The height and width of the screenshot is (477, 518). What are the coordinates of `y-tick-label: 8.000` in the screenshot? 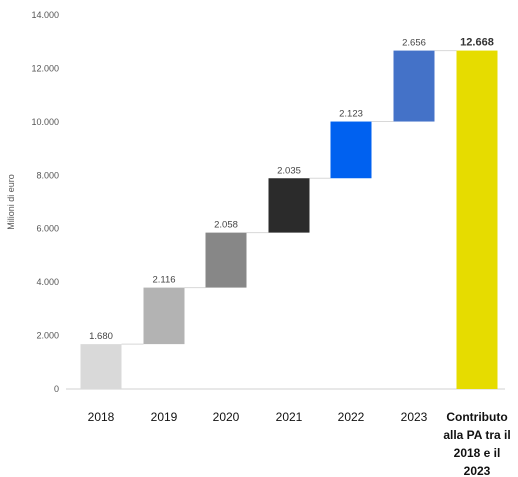 It's located at (47, 175).